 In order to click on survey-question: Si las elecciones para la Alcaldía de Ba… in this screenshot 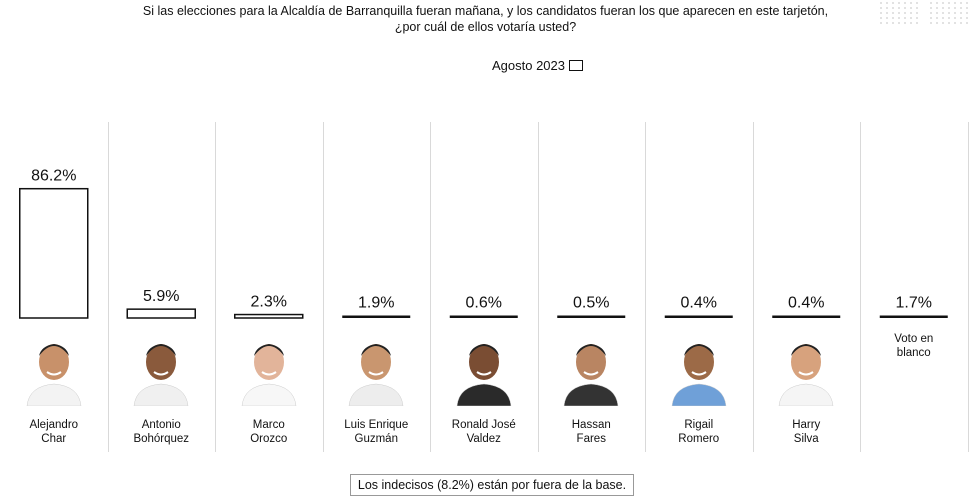, I will do `click(485, 19)`.